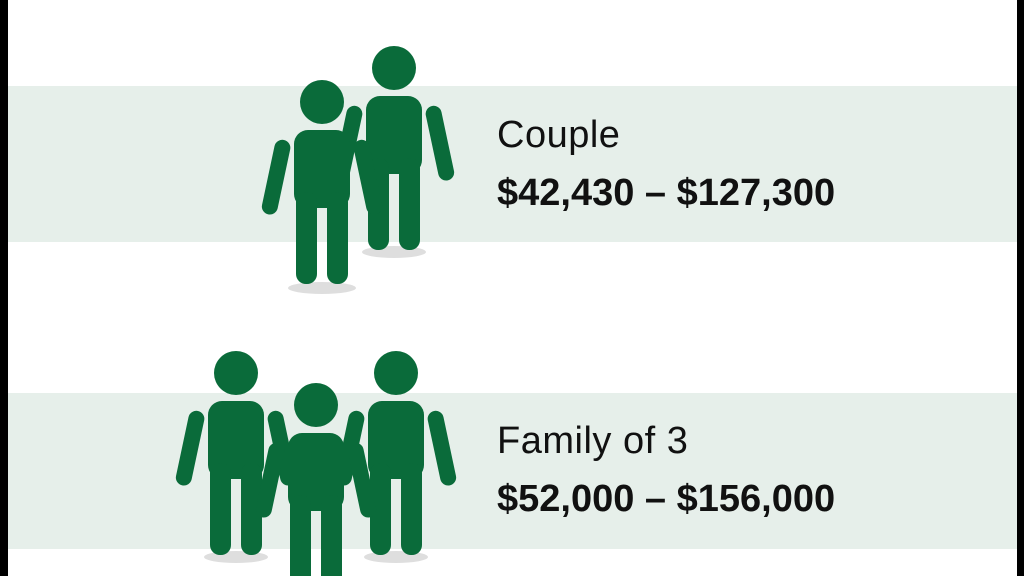 The image size is (1024, 576). I want to click on couple-icon, so click(358, 170).